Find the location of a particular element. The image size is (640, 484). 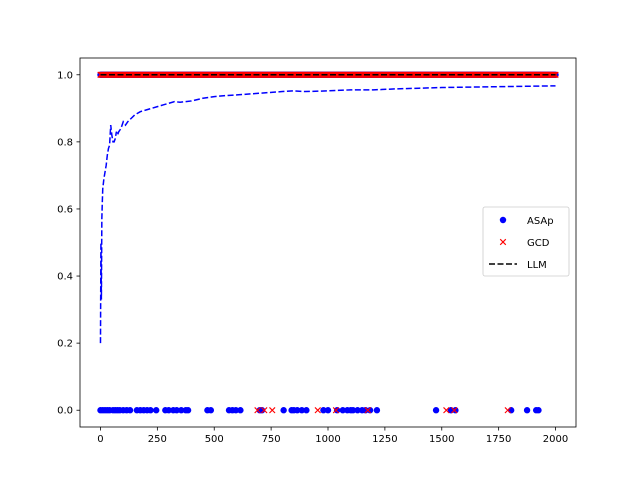

y-tick-label: 0.4 is located at coordinates (65, 277).